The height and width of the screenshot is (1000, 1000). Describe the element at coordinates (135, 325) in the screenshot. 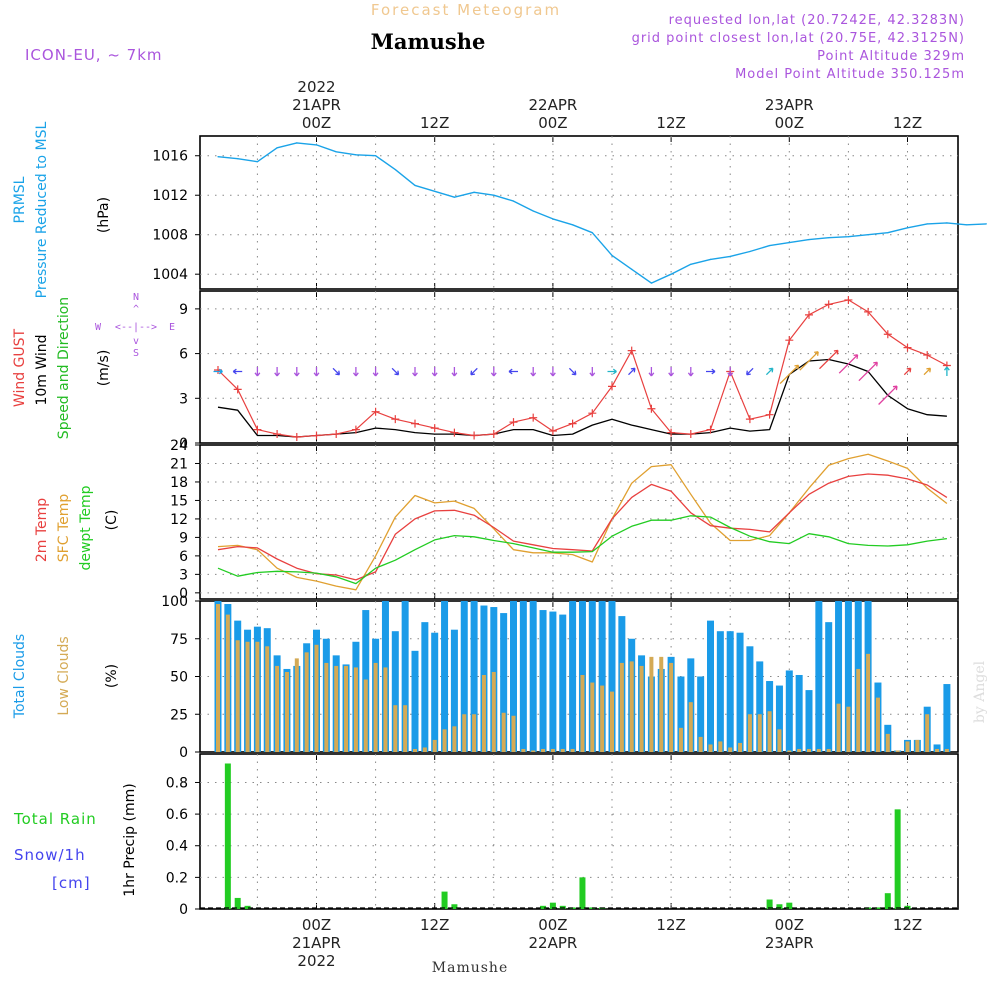

I see `compass-rose: N ^ W <--|--> E v S` at that location.